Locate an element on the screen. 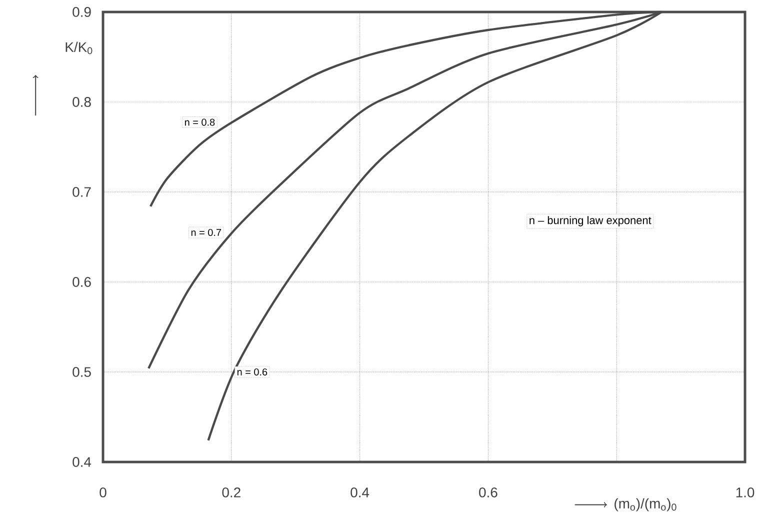 Image resolution: width=762 pixels, height=524 pixels. y-tick-label: 0.8 is located at coordinates (81, 102).